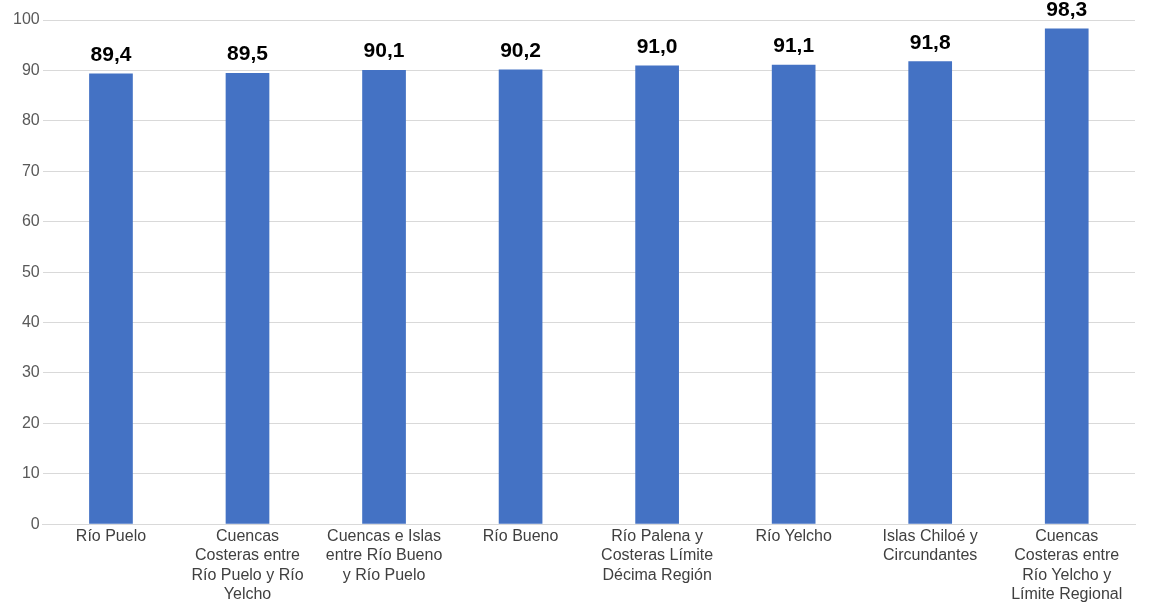 Image resolution: width=1155 pixels, height=612 pixels. I want to click on data-label: 90,2, so click(521, 49).